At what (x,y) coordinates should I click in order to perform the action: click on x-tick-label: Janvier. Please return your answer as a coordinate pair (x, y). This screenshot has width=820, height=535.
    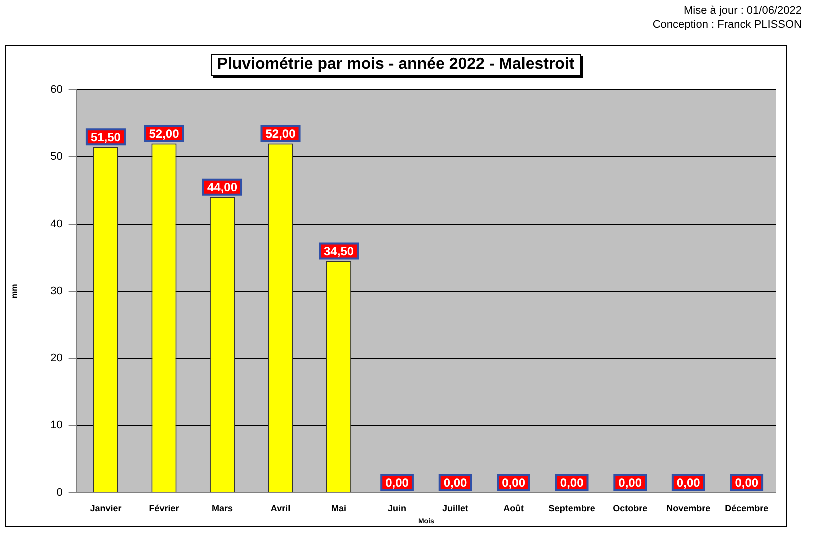
    Looking at the image, I should click on (106, 509).